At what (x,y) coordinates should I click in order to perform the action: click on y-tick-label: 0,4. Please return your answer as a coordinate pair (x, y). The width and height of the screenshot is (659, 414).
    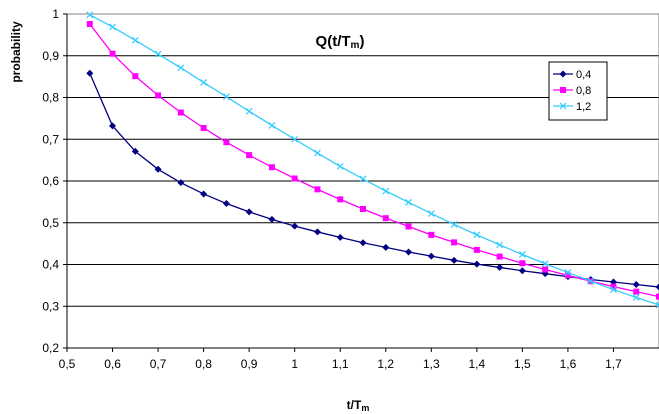
    Looking at the image, I should click on (50, 265).